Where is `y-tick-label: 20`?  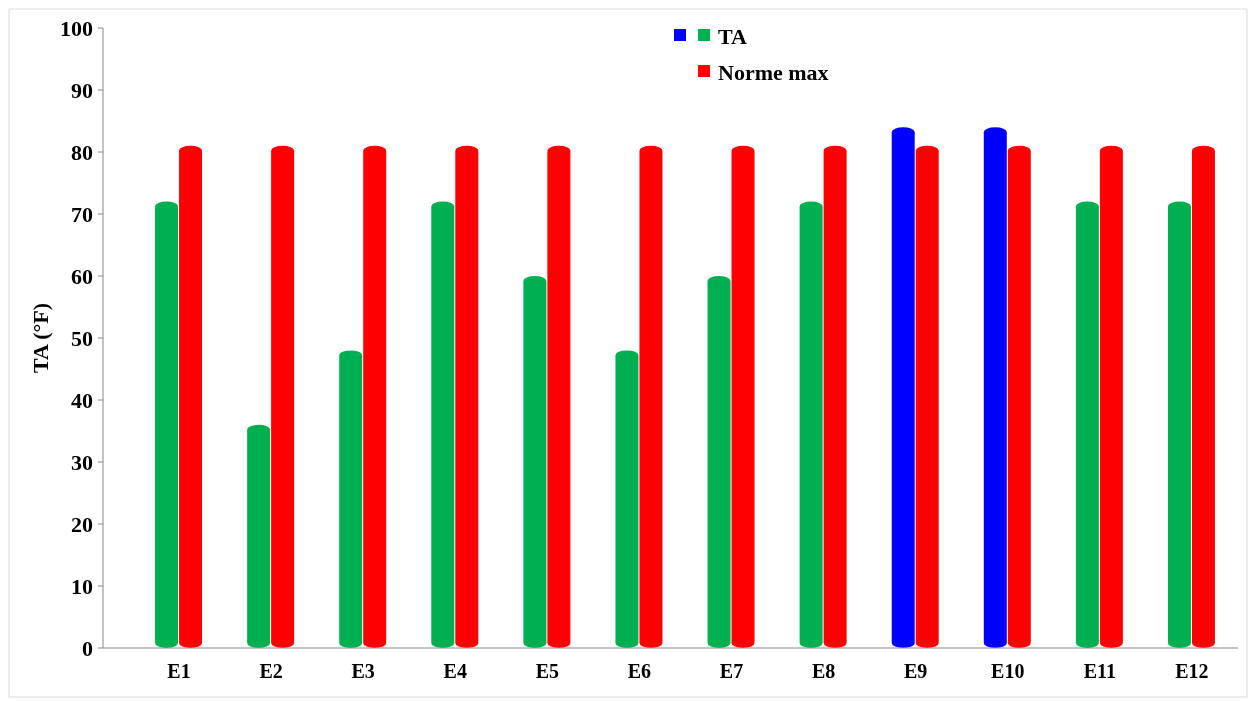 y-tick-label: 20 is located at coordinates (82, 524).